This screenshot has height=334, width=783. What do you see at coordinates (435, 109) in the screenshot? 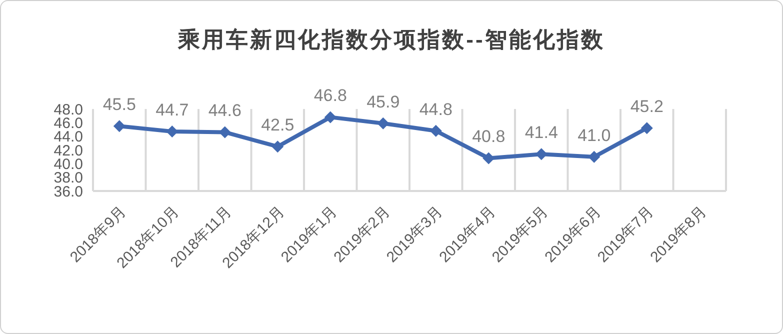
I see `data-label: 44.8` at bounding box center [435, 109].